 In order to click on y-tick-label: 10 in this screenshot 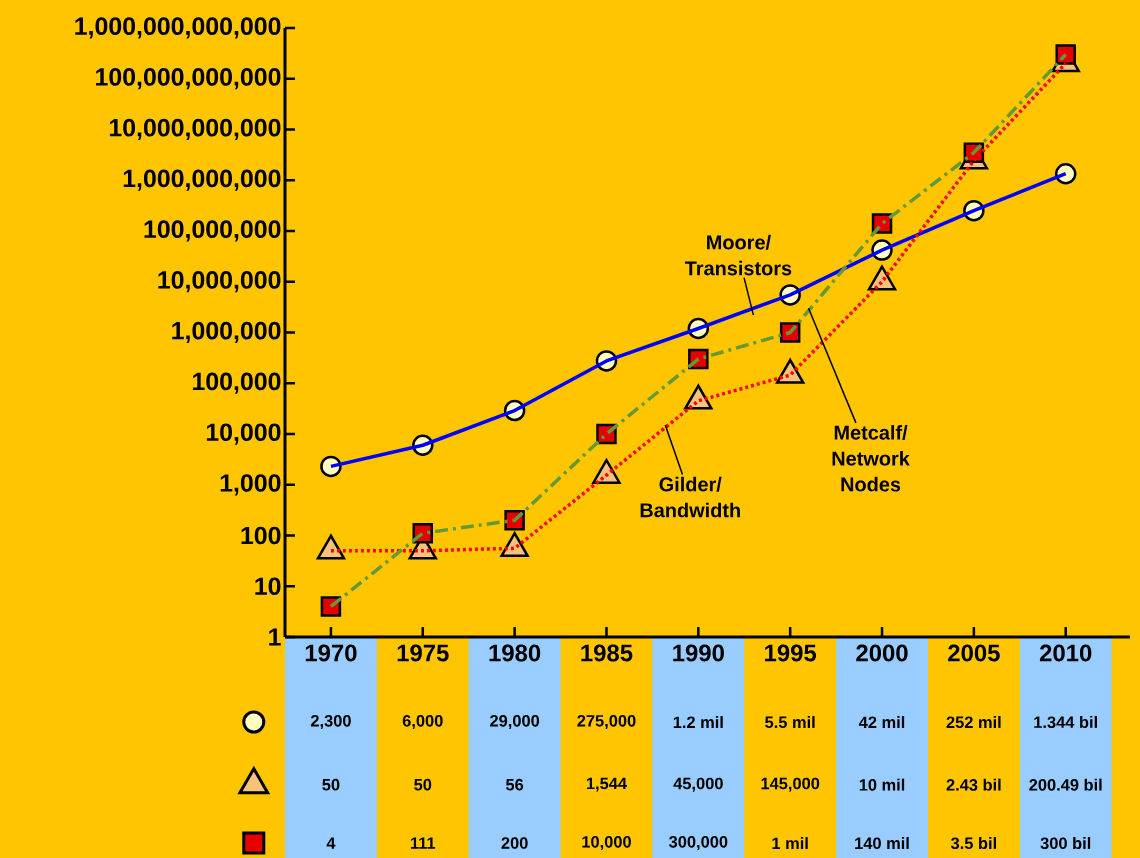, I will do `click(268, 586)`.